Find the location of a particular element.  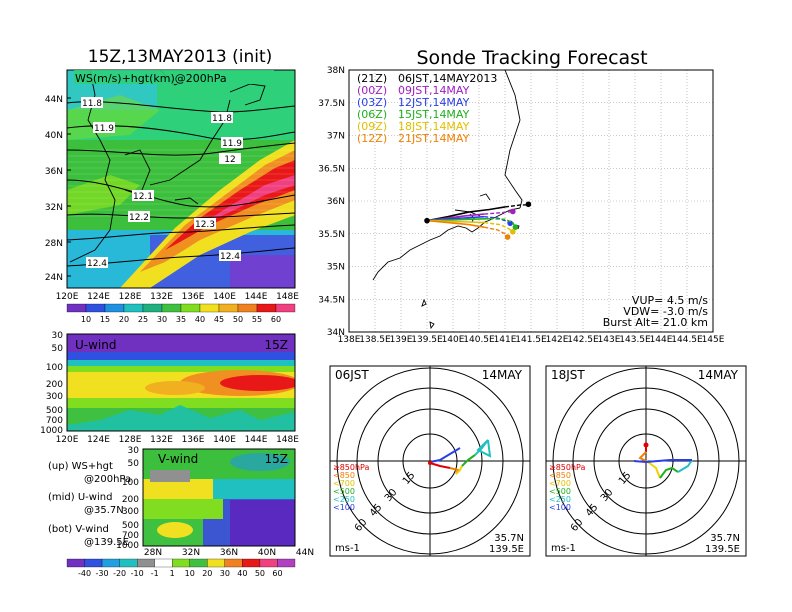

map-lon-tick: 136E is located at coordinates (193, 297).